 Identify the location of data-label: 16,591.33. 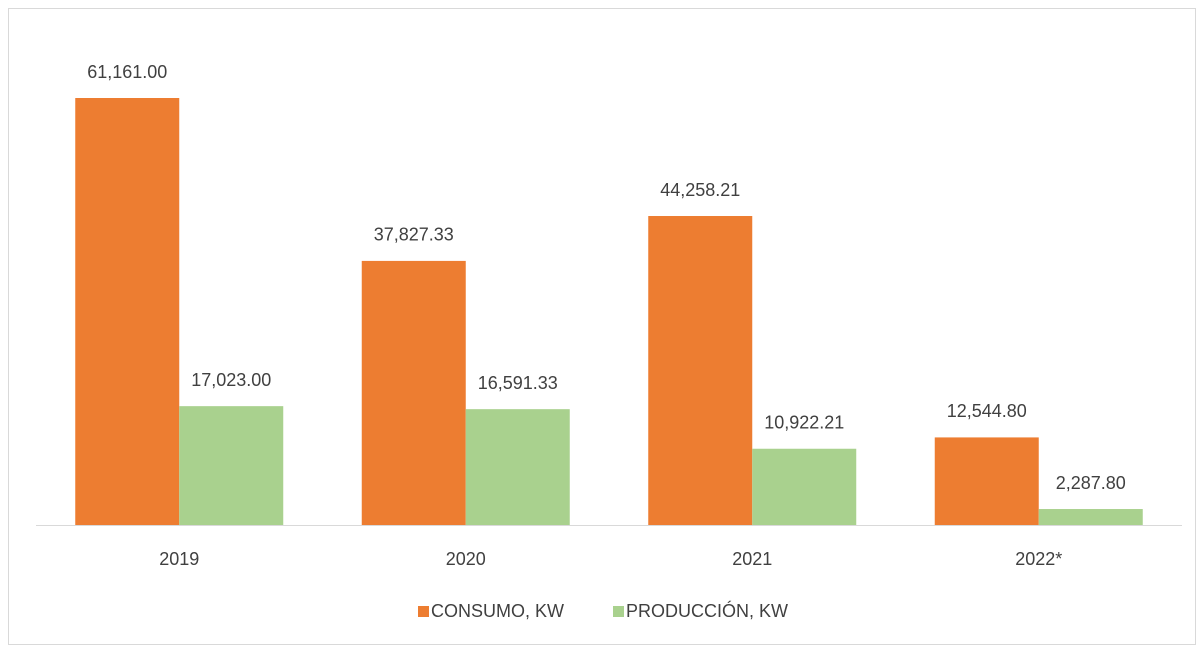
(518, 383).